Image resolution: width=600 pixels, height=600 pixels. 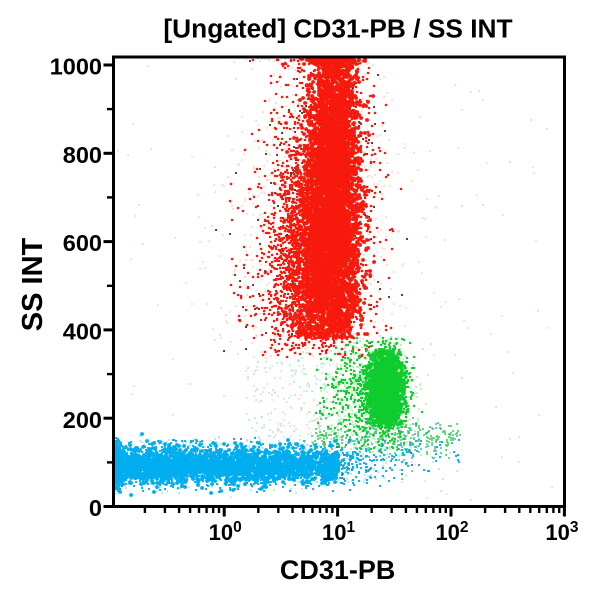 What do you see at coordinates (337, 29) in the screenshot?
I see `svg-text: [Ungated] CD31-PB / SS INT` at bounding box center [337, 29].